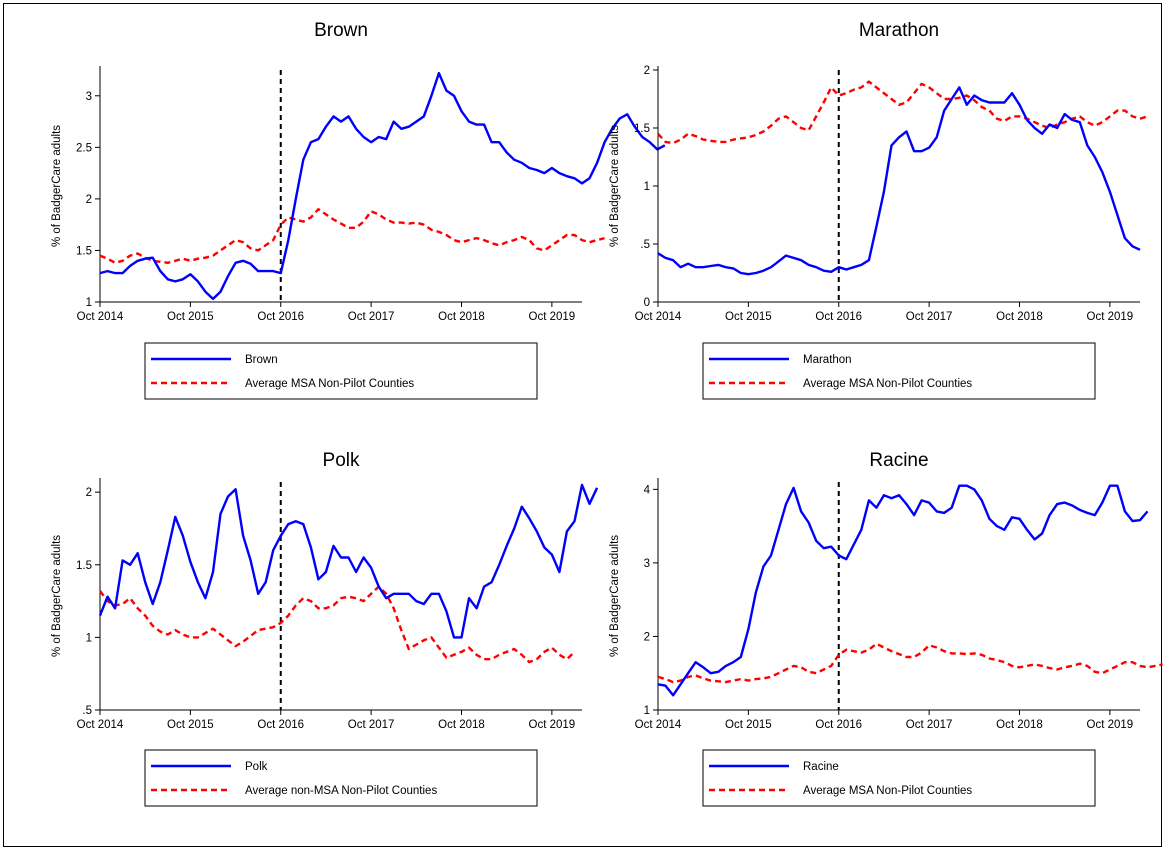 The image size is (1167, 853). What do you see at coordinates (647, 303) in the screenshot?
I see `y-tick-label: 0` at bounding box center [647, 303].